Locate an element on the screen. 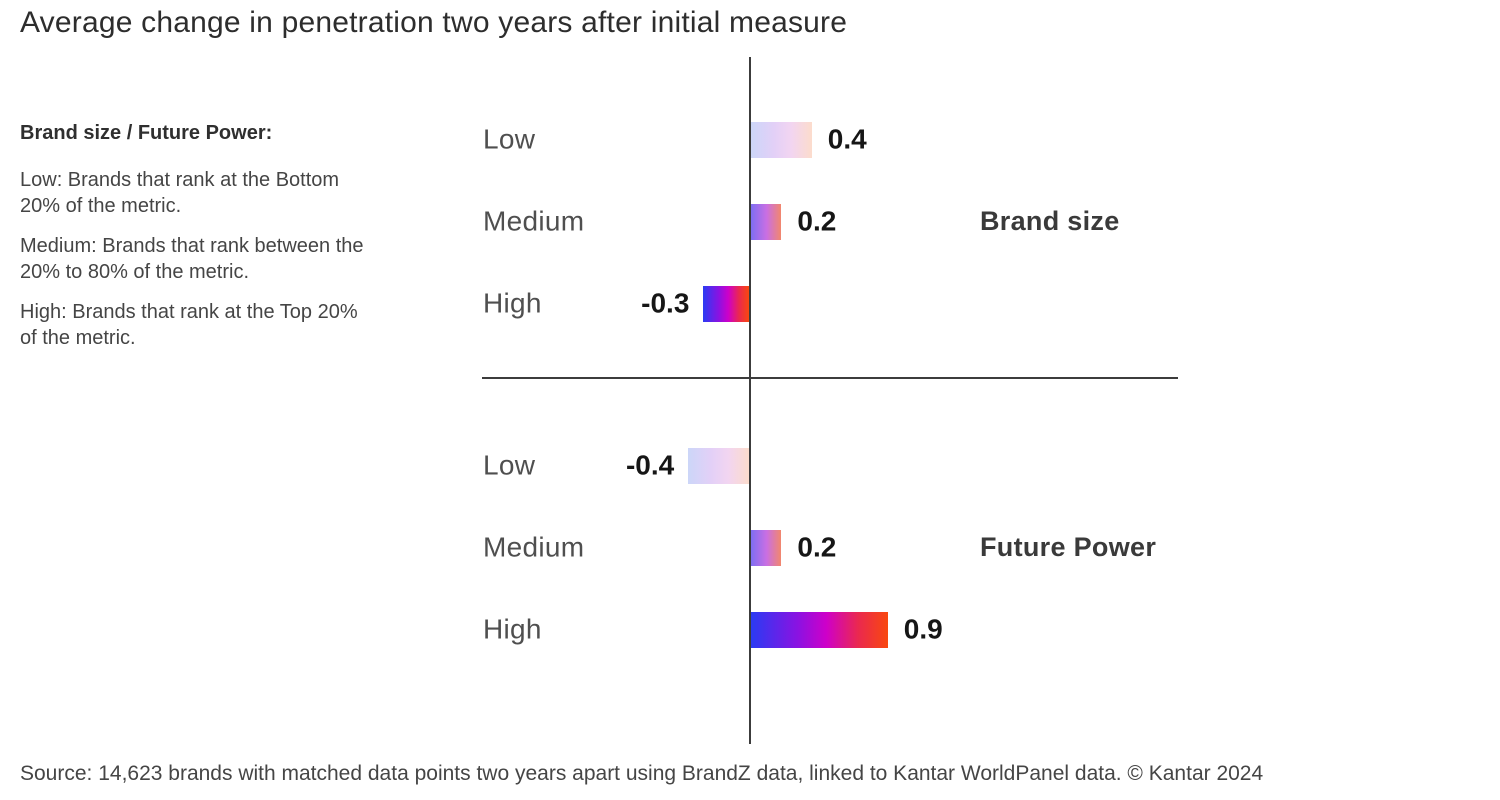 This screenshot has height=800, width=1500. zero-axis-line is located at coordinates (750, 400).